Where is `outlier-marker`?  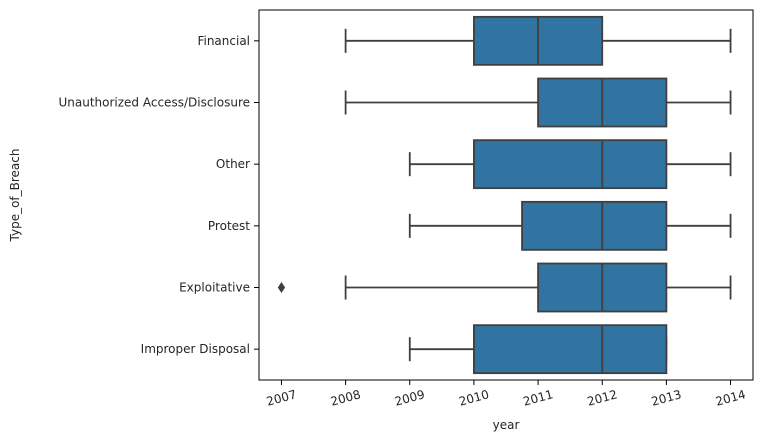
outlier-marker is located at coordinates (281, 287).